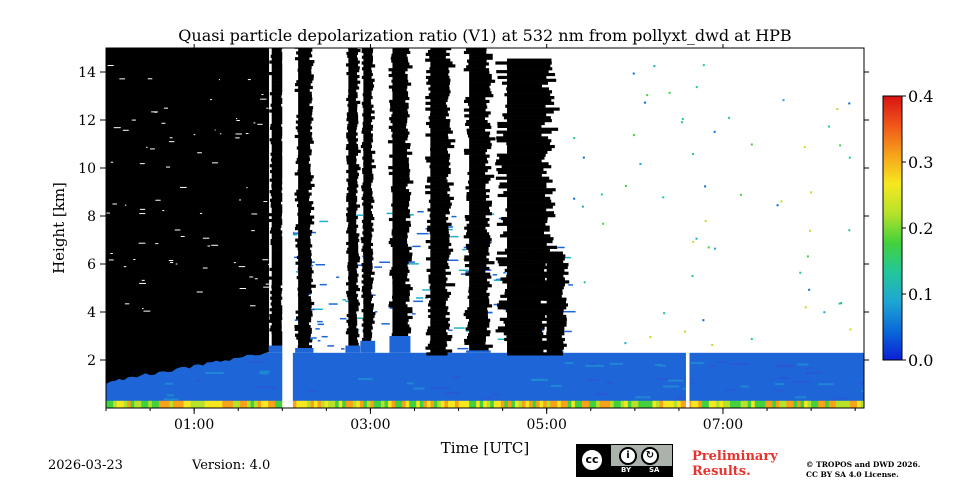 The width and height of the screenshot is (960, 480). Describe the element at coordinates (277, 349) in the screenshot. I see `cloud-base-halo` at that location.